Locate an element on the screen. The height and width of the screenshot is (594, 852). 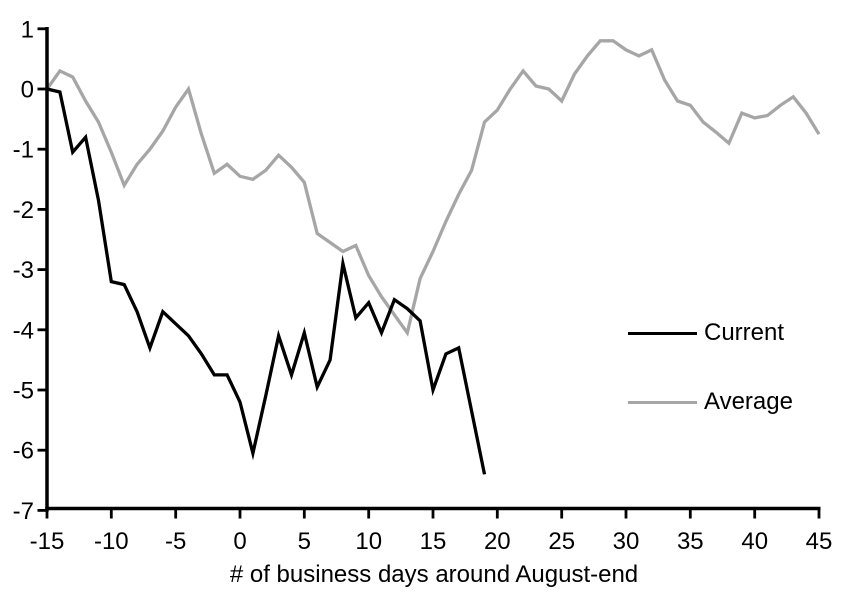
x-tick-label: -10 is located at coordinates (111, 541).